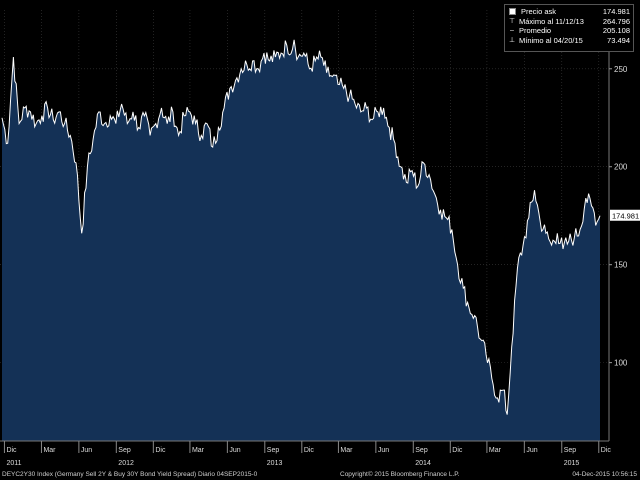 The height and width of the screenshot is (480, 640). What do you see at coordinates (275, 463) in the screenshot?
I see `x-year-label: 2013` at bounding box center [275, 463].